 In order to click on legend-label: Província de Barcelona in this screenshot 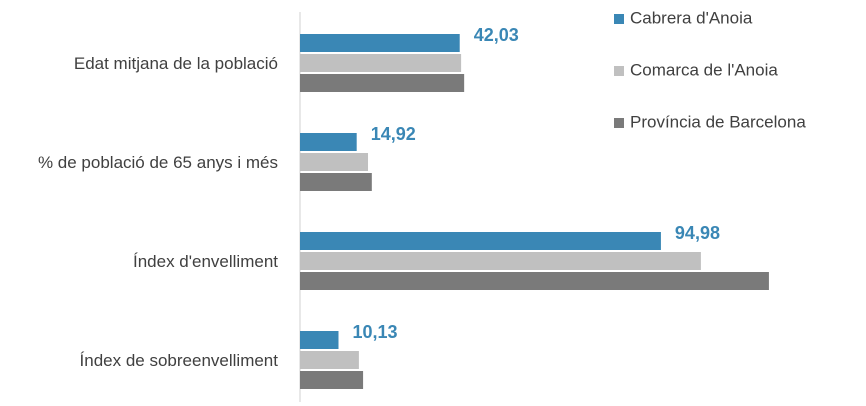, I will do `click(718, 121)`.